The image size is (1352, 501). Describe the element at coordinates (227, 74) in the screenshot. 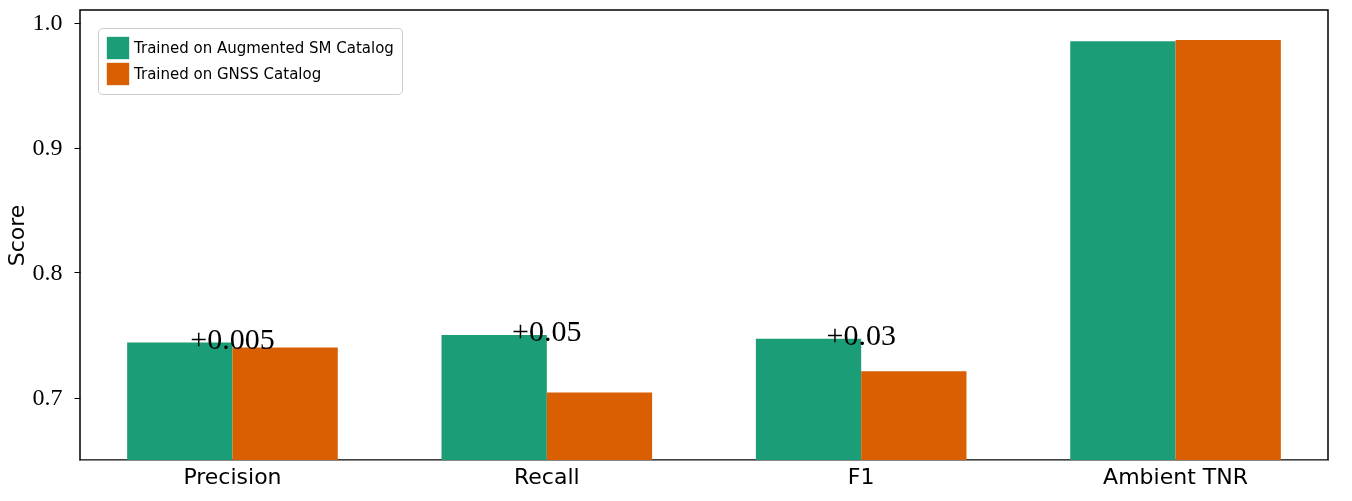

I see `legend-label: Trained on GNSS Catalog` at that location.